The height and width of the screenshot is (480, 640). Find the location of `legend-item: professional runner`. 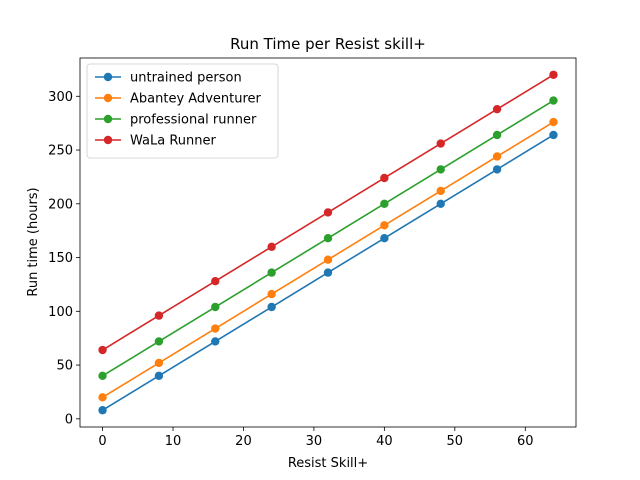

legend-item: professional runner is located at coordinates (176, 120).